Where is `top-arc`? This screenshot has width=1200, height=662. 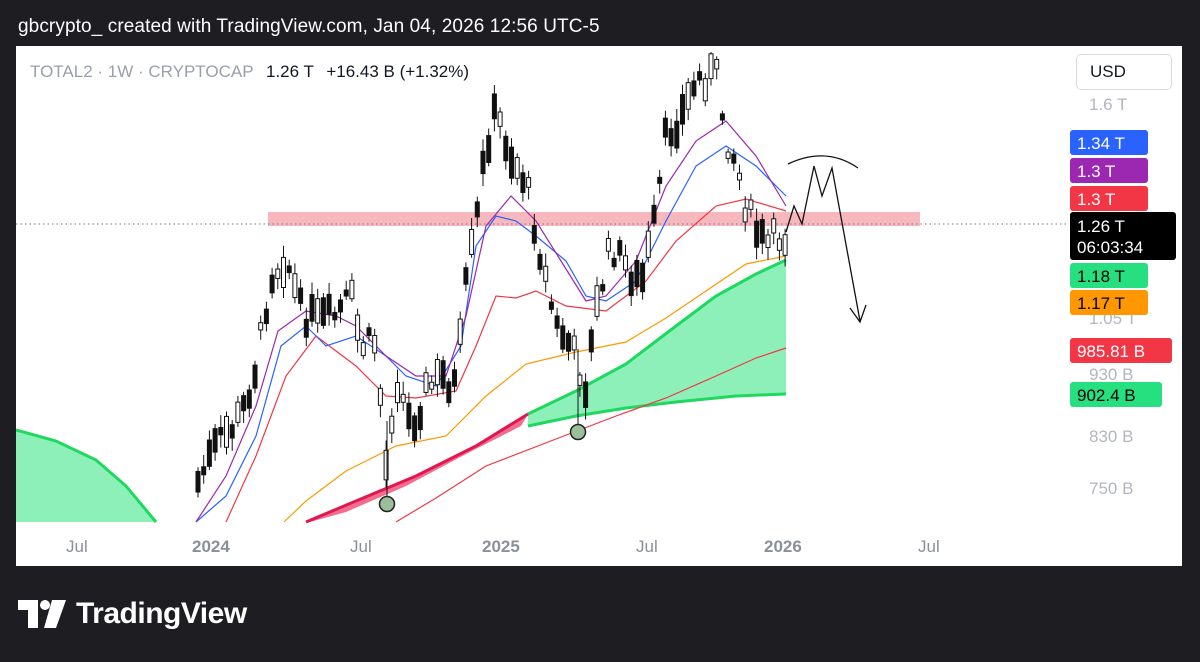 top-arc is located at coordinates (823, 162).